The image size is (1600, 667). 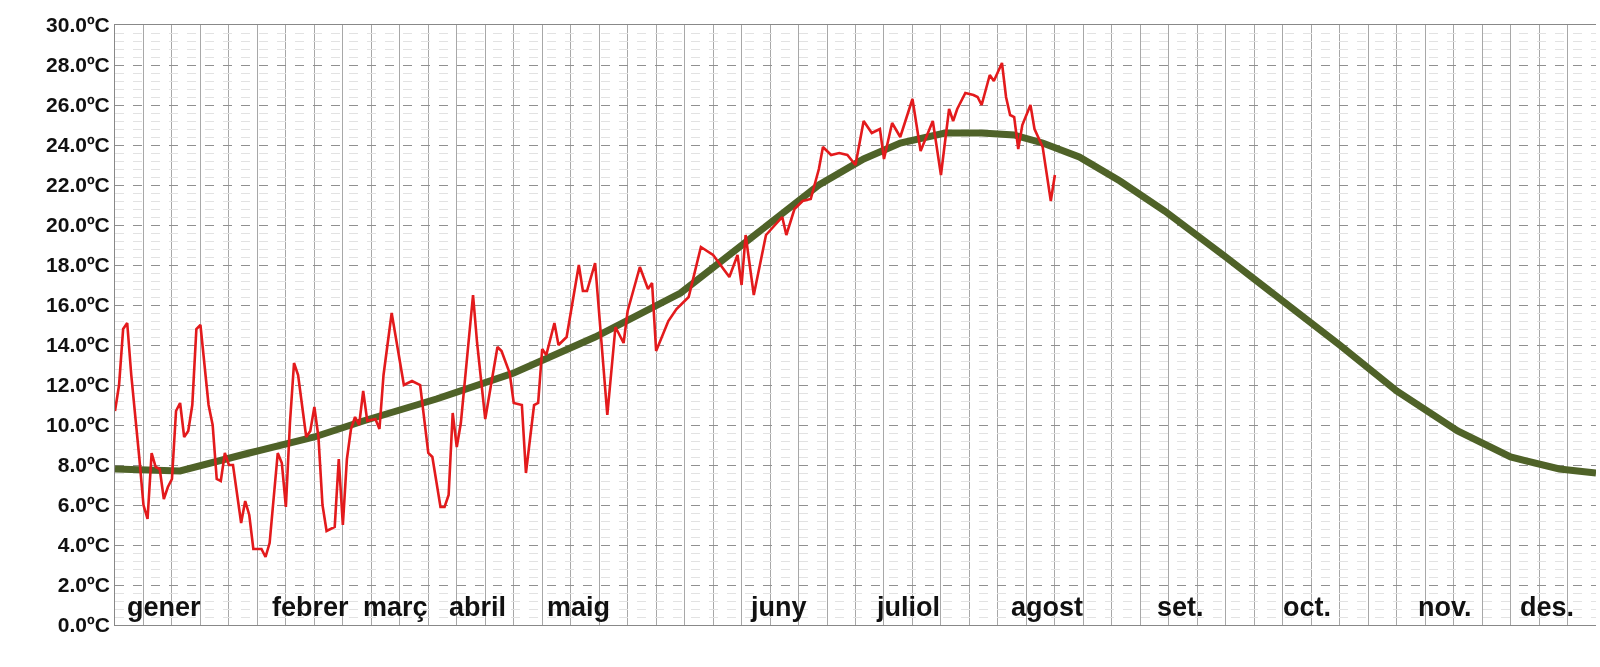 What do you see at coordinates (908, 607) in the screenshot?
I see `x-tick-label: juliol` at bounding box center [908, 607].